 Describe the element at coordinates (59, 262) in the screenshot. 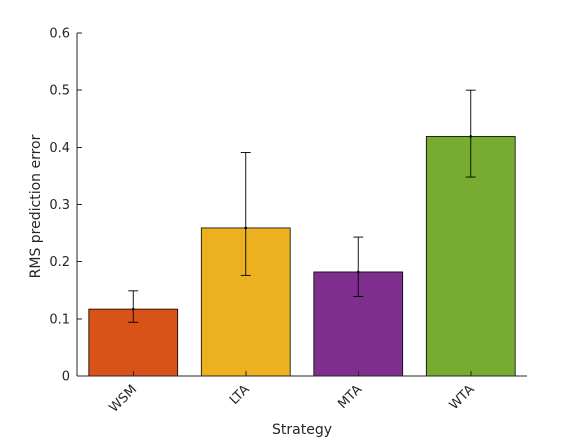

I see `y-tick-label: 0.2` at that location.